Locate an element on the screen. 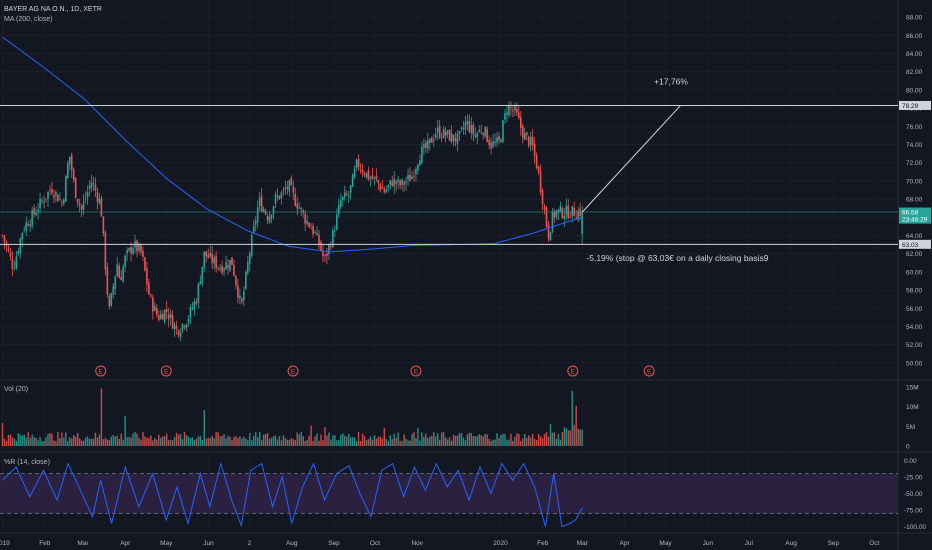  price-tick-label: 84.00 is located at coordinates (914, 54).